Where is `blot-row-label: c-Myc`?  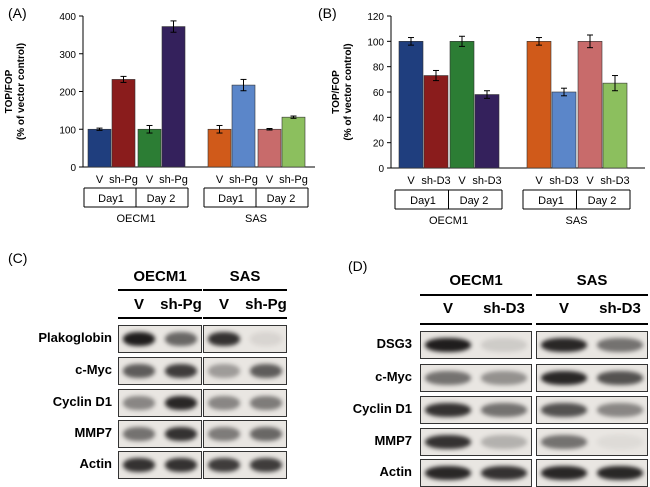
blot-row-label: c-Myc is located at coordinates (393, 376).